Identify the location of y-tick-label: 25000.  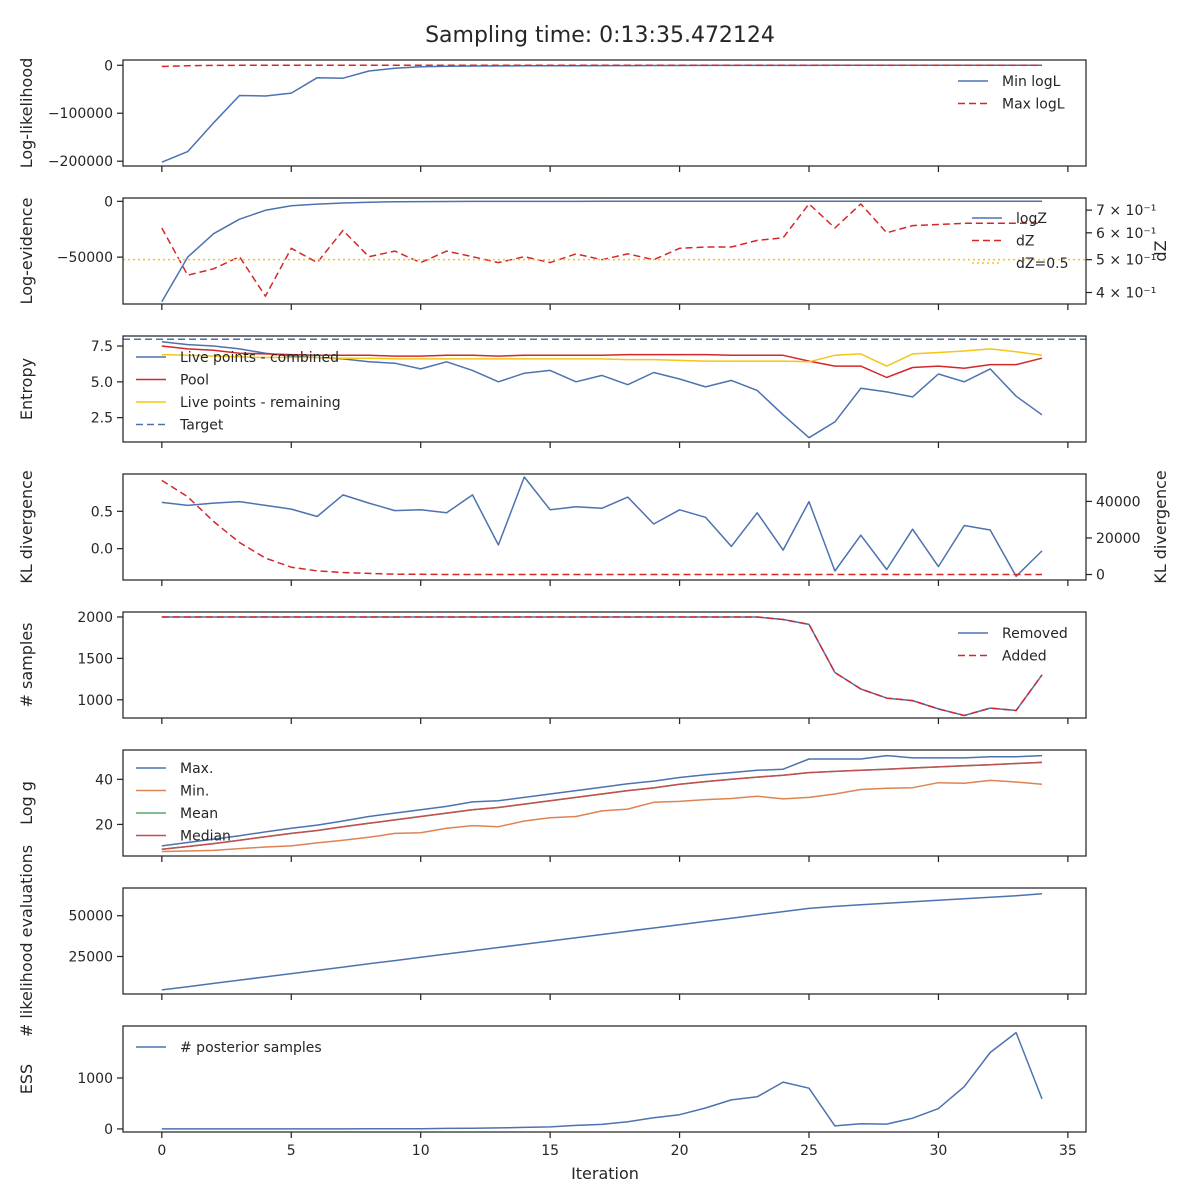
(90, 957).